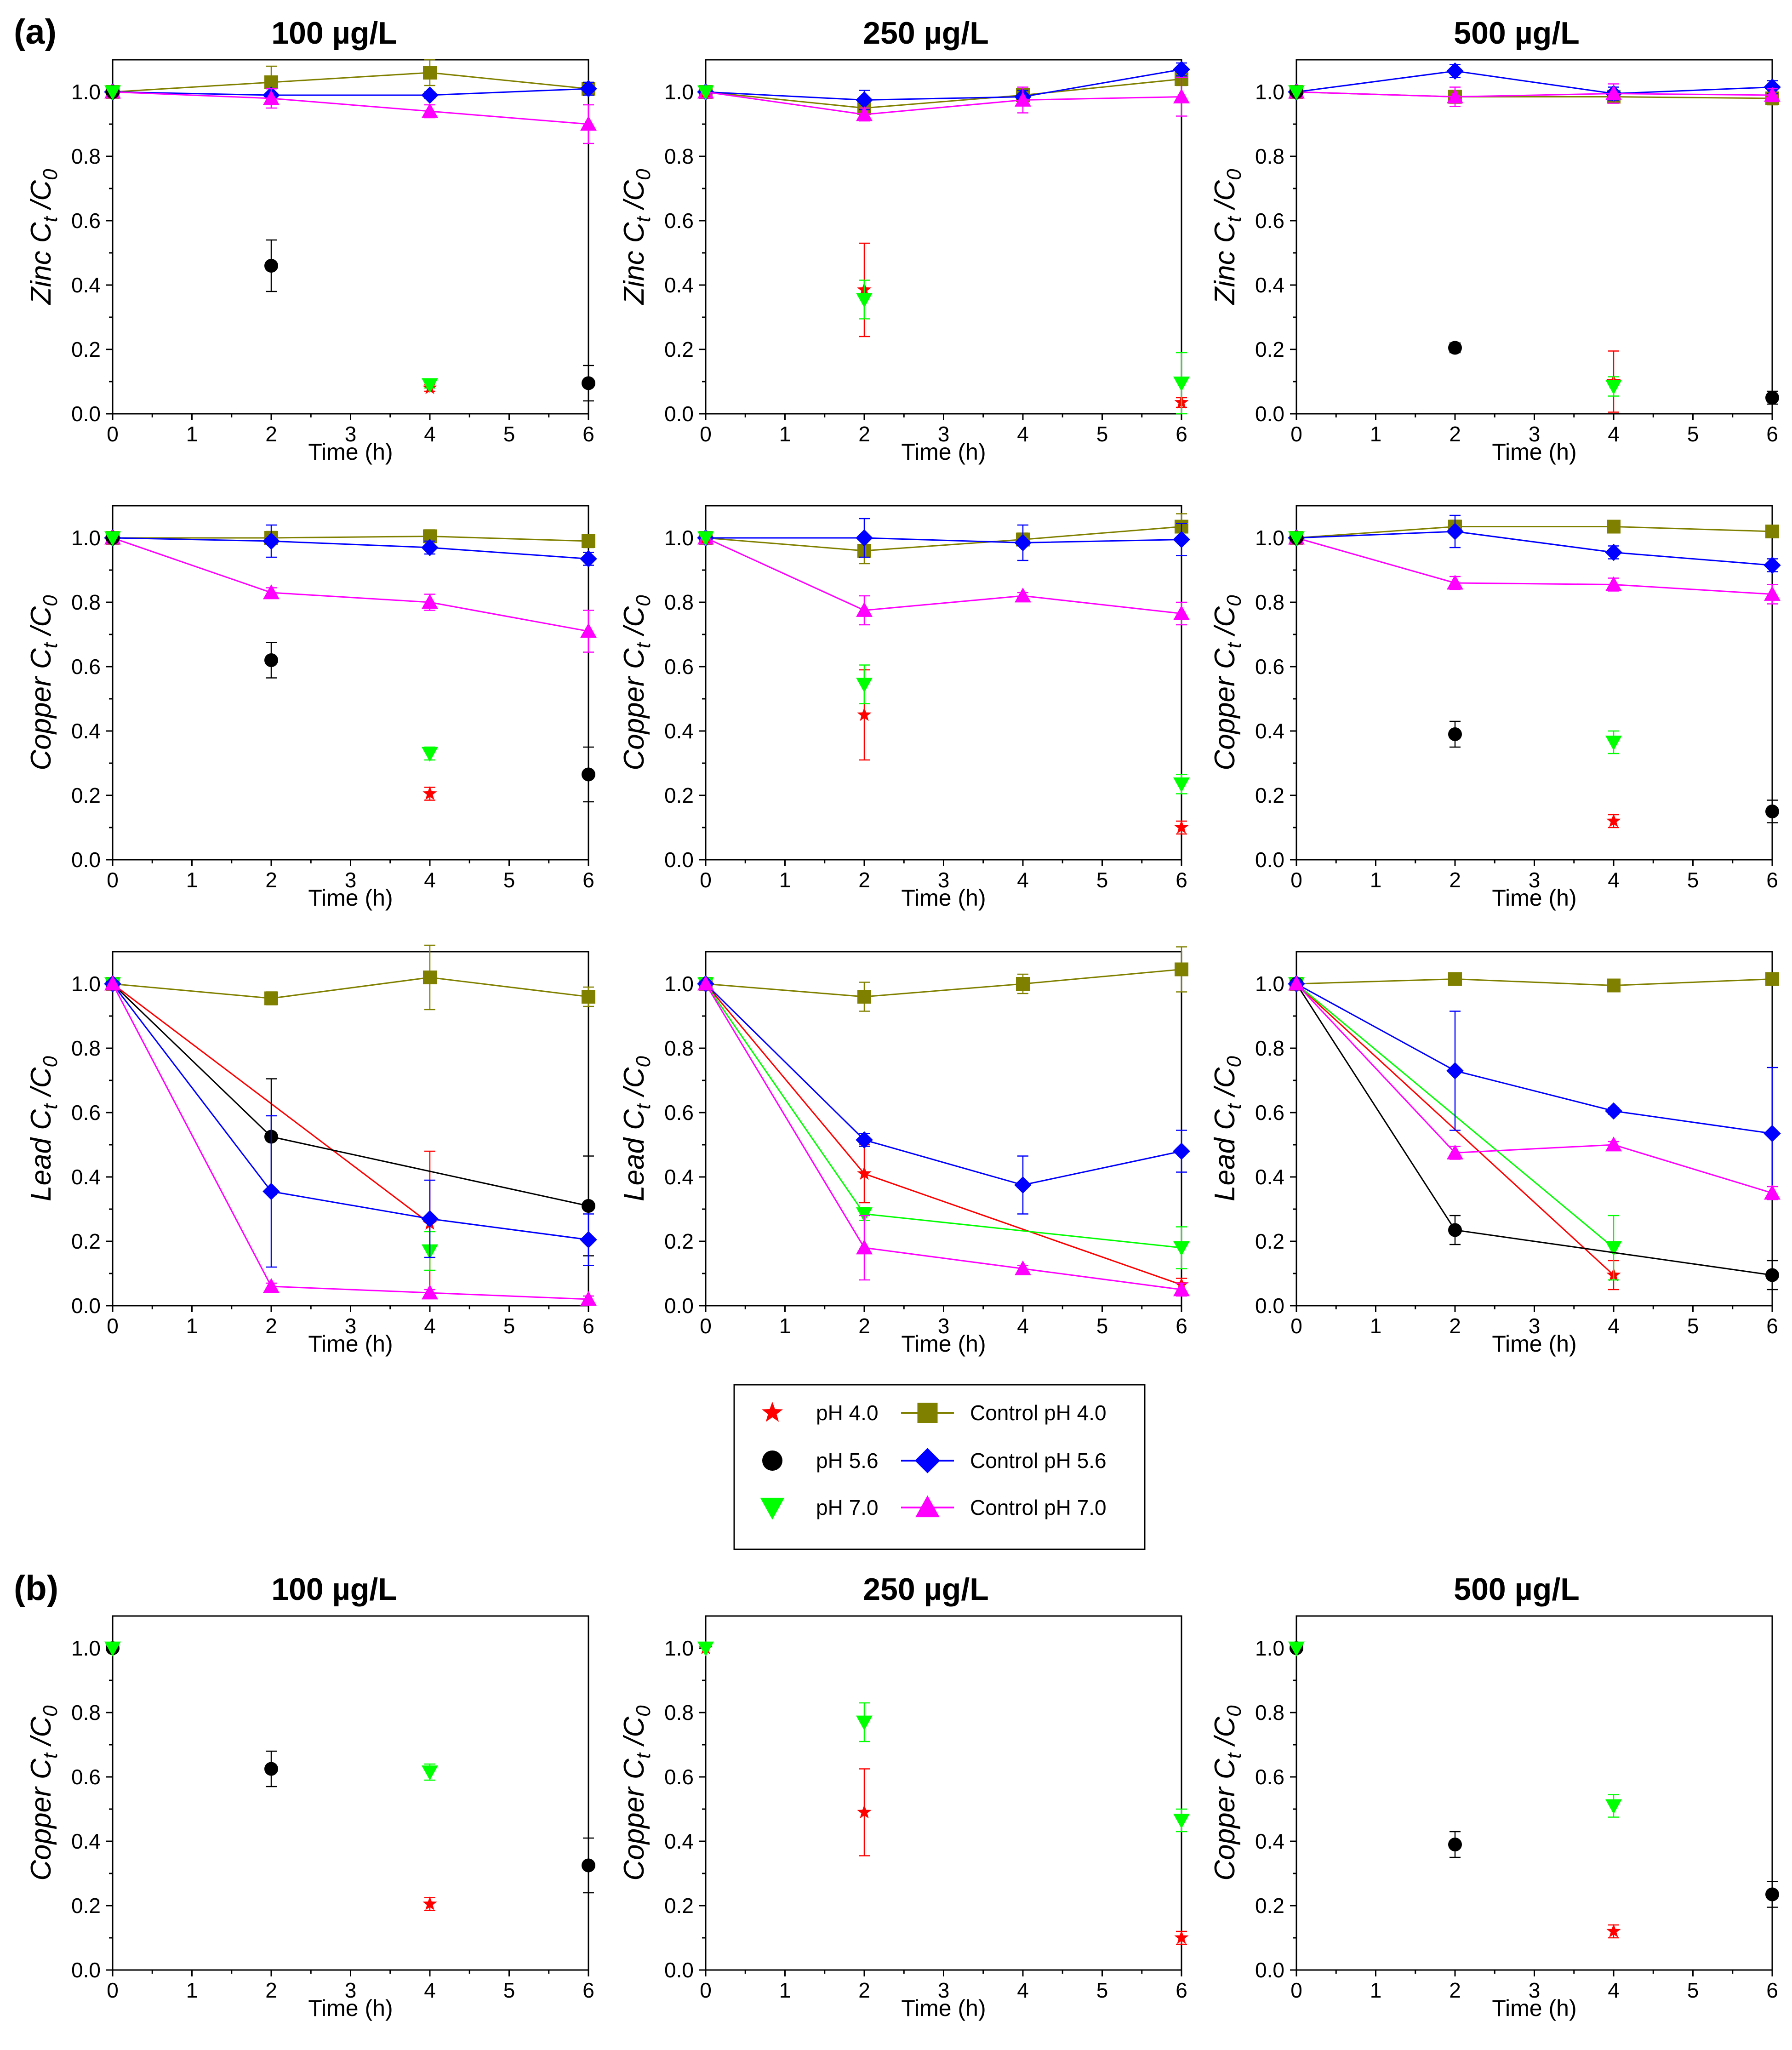 This screenshot has width=1792, height=2050. Describe the element at coordinates (940, 1467) in the screenshot. I see `legend-box` at that location.